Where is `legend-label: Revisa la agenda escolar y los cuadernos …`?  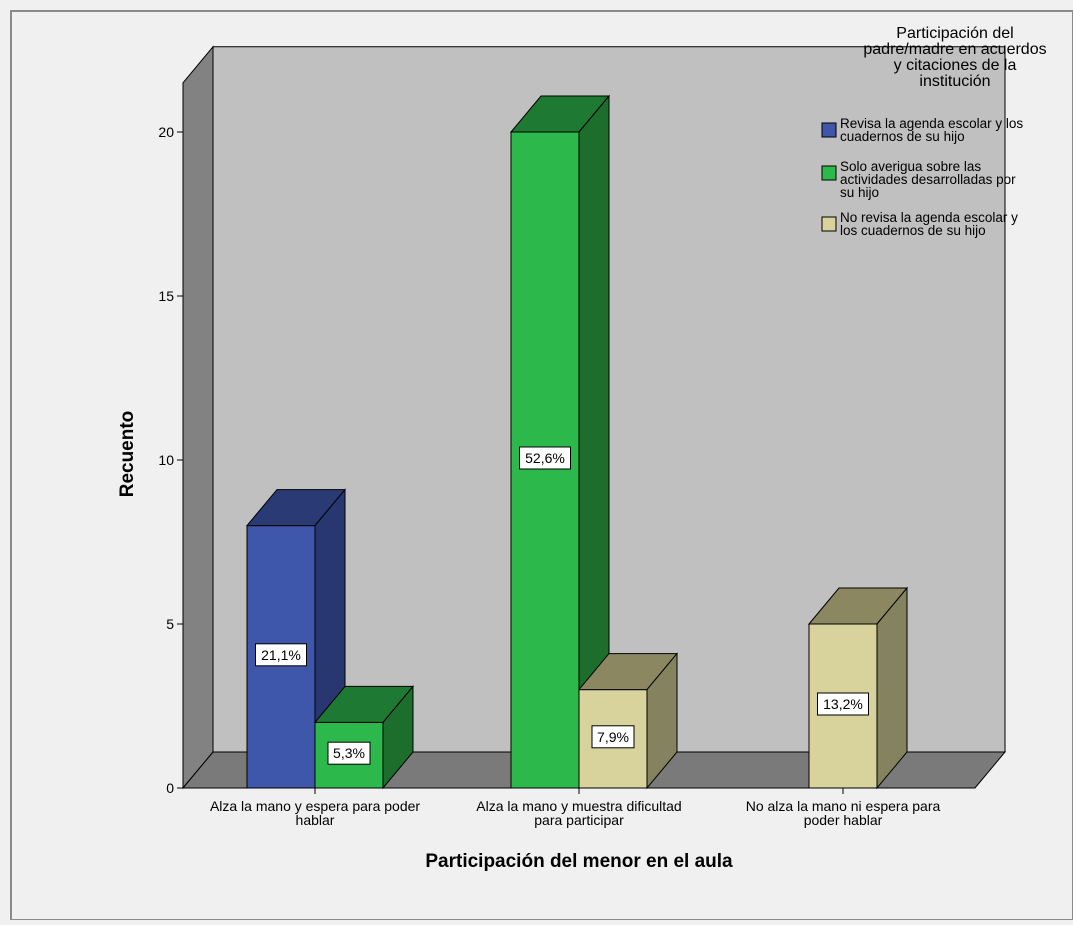 legend-label: Revisa la agenda escolar y los cuadernos … is located at coordinates (931, 130).